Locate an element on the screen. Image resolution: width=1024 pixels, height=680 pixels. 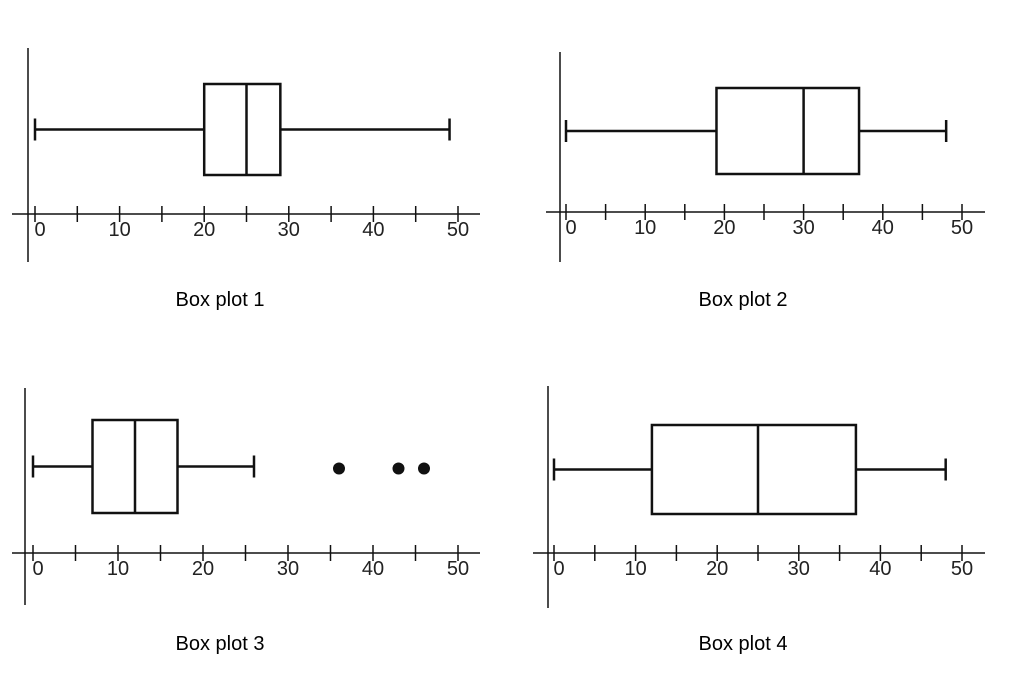
box-plot-caption: Box plot 1 is located at coordinates (220, 300).